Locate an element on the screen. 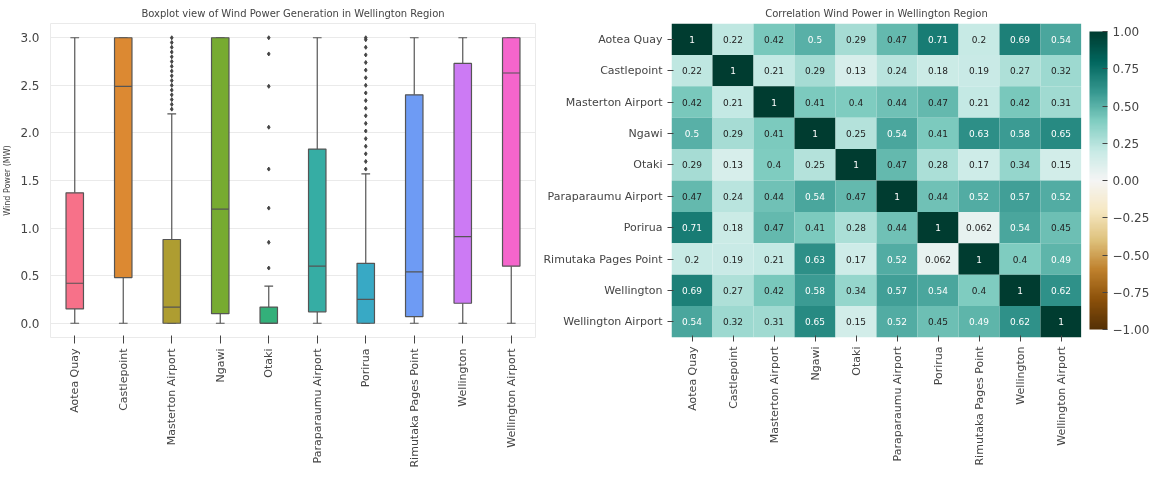 This screenshot has width=1168, height=478. chart-title: Correlation Wind Power in Wellington Region is located at coordinates (876, 13).